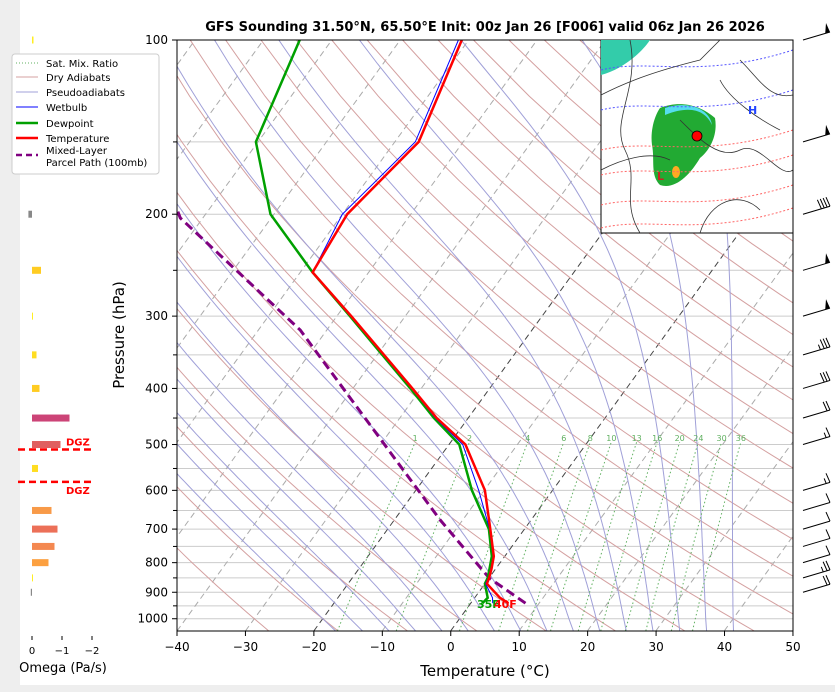 This screenshot has width=835, height=692. Describe the element at coordinates (382, 647) in the screenshot. I see `x-tick-label: −10` at that location.